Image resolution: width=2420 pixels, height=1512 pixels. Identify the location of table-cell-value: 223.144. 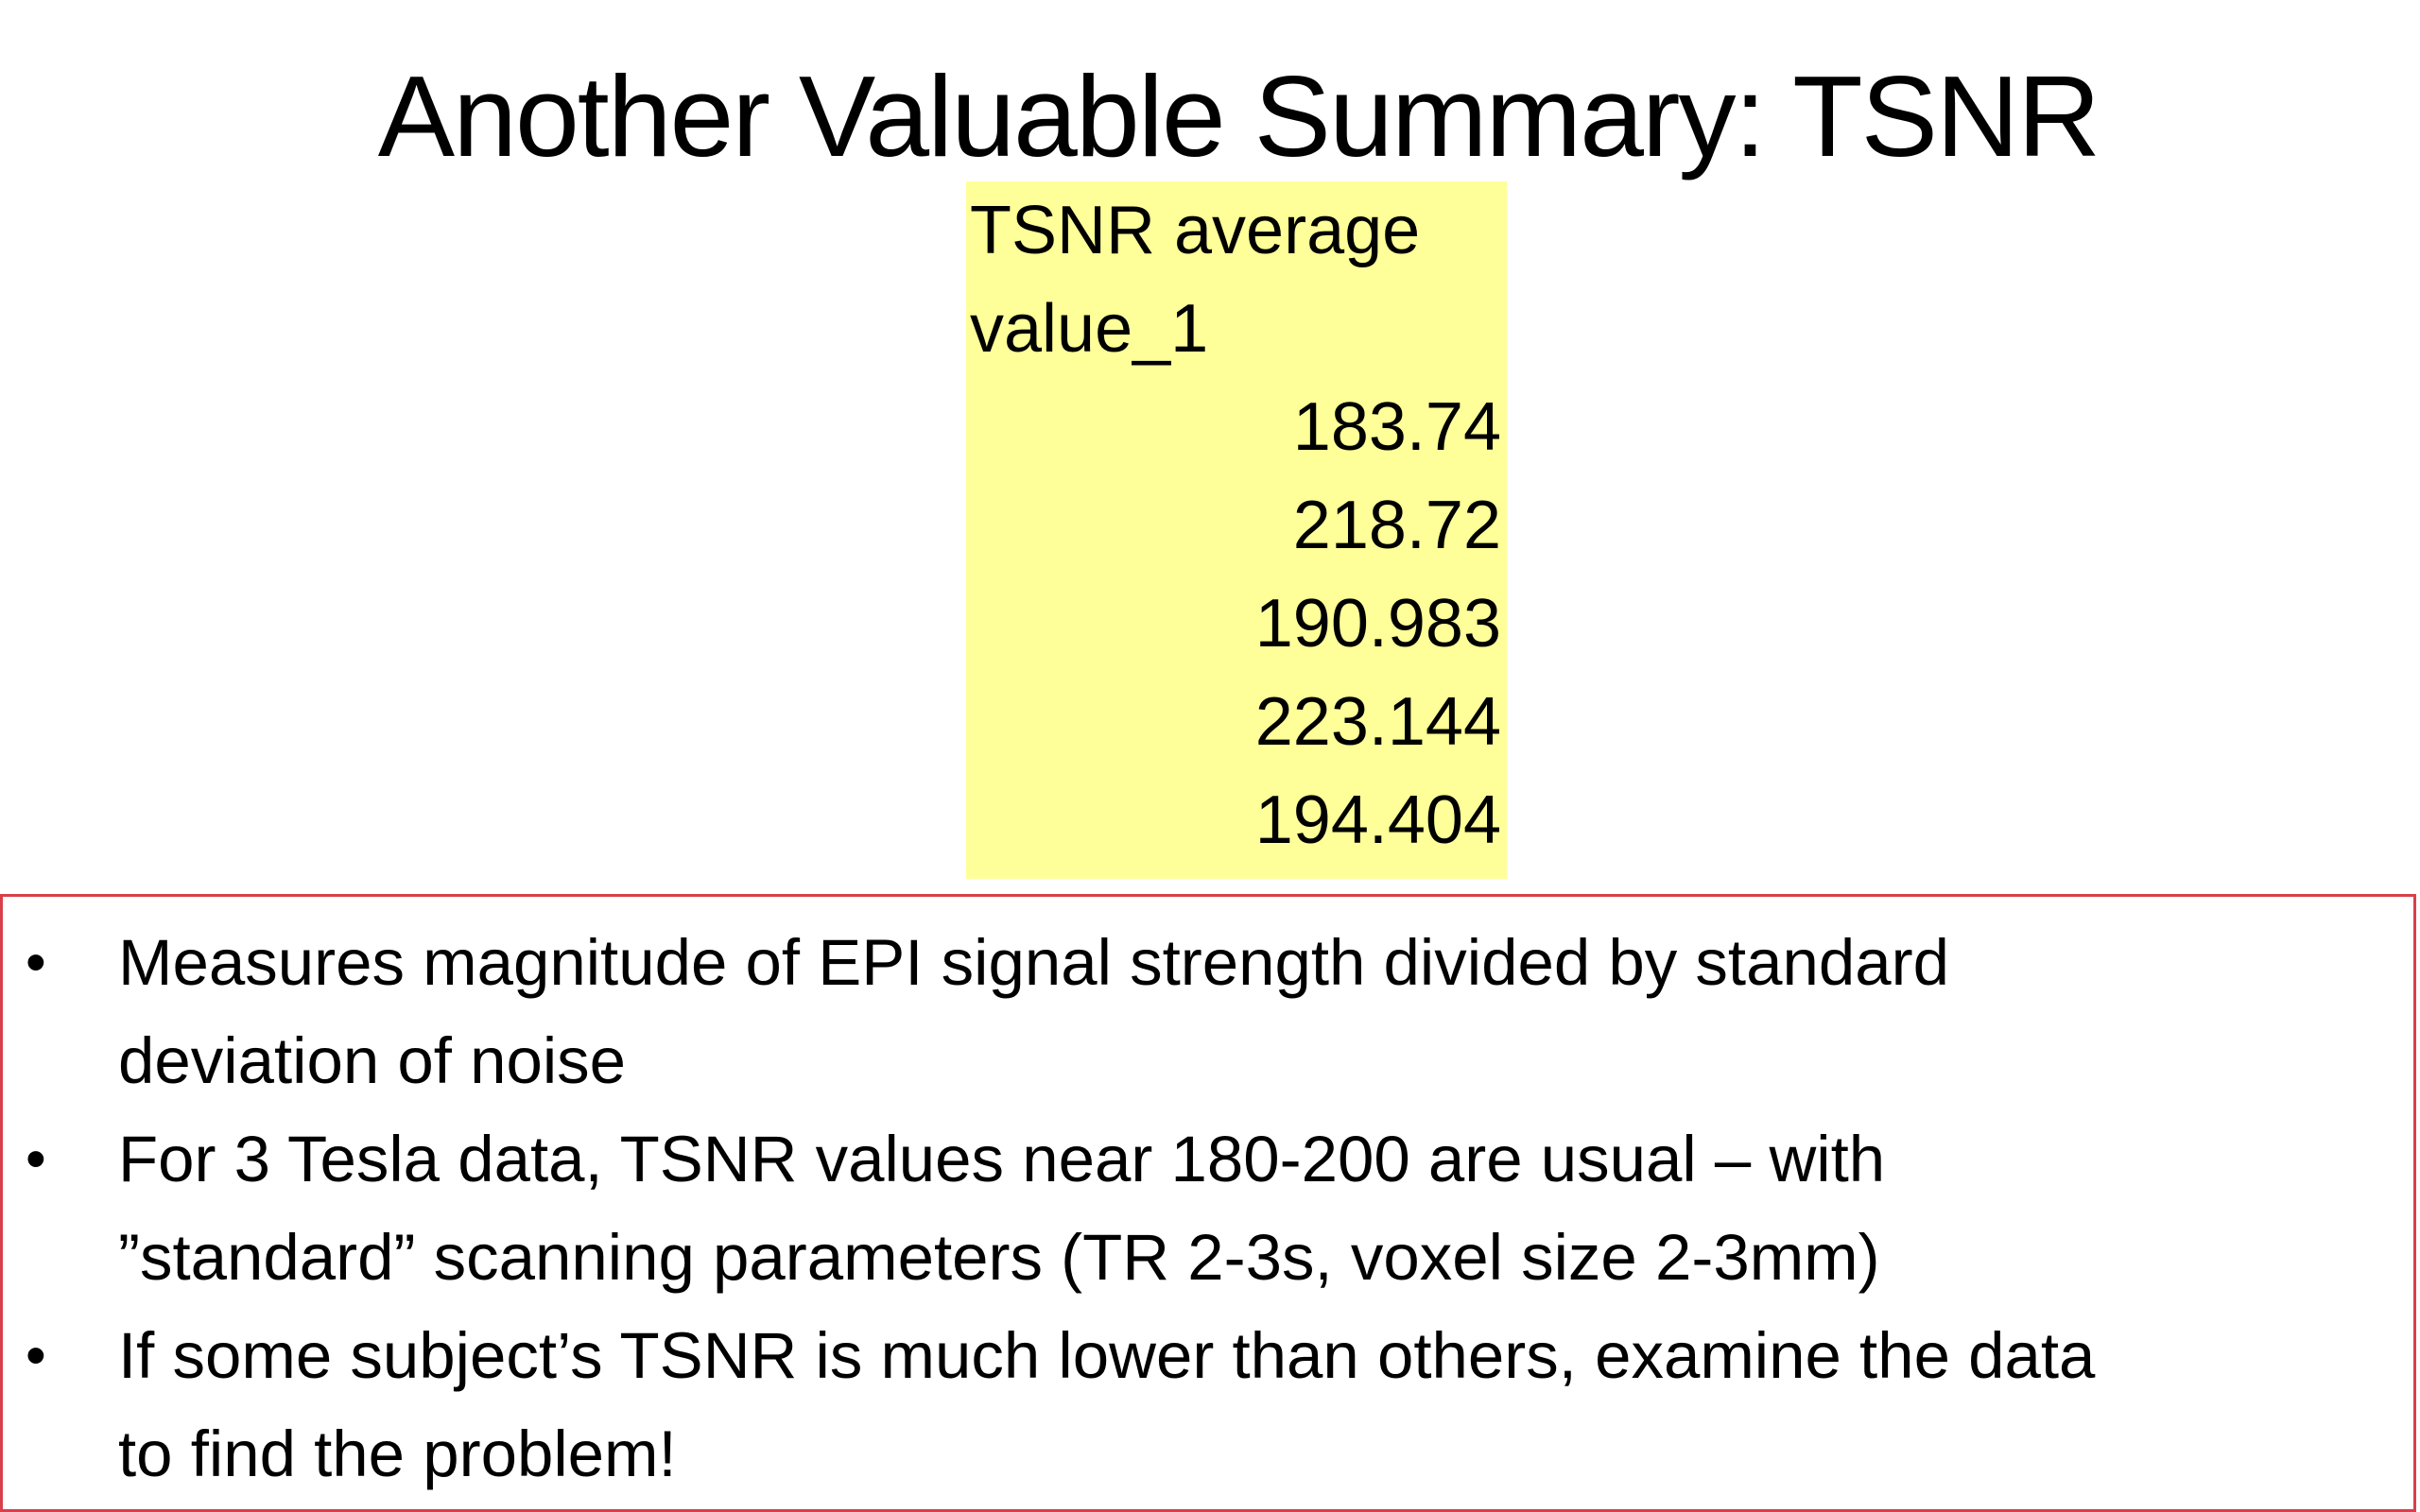
(1377, 722).